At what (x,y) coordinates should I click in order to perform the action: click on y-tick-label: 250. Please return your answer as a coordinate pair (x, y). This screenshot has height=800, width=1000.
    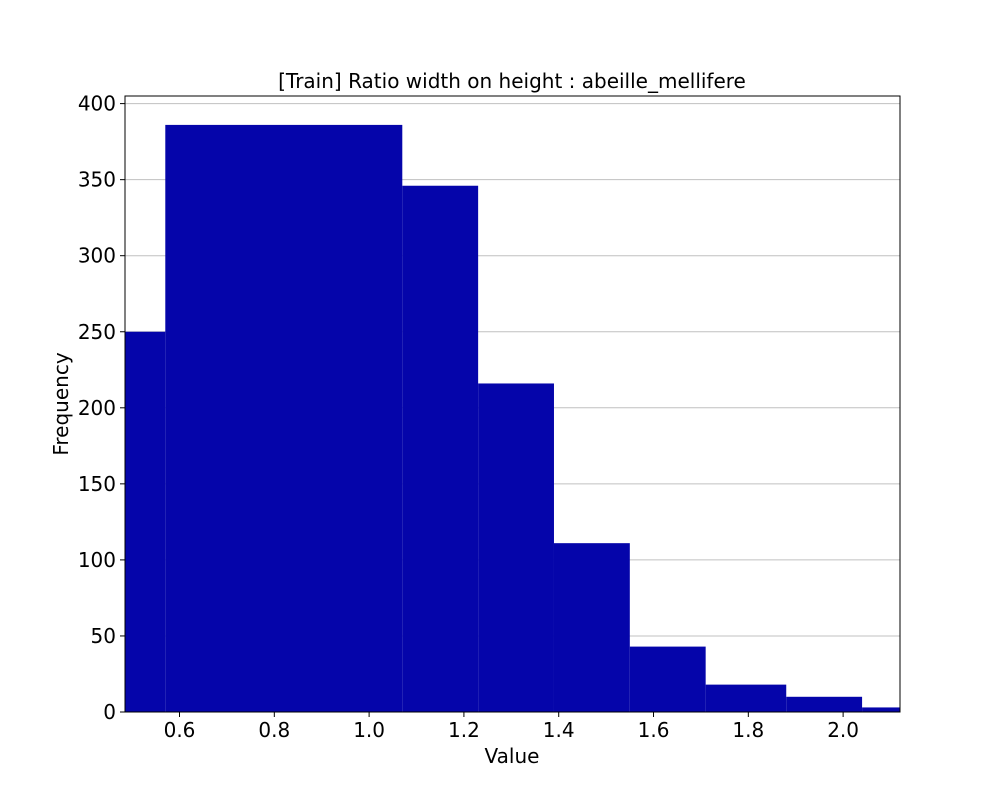
    Looking at the image, I should click on (97, 332).